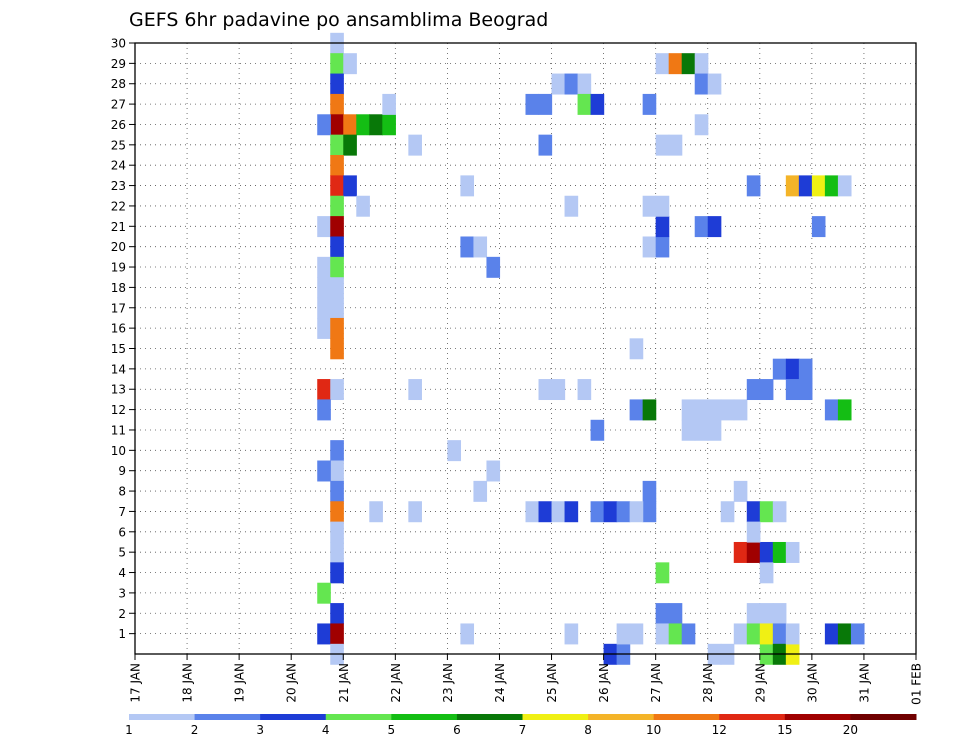 Image resolution: width=960 pixels, height=742 pixels. I want to click on y-tick-label: 10, so click(118, 451).